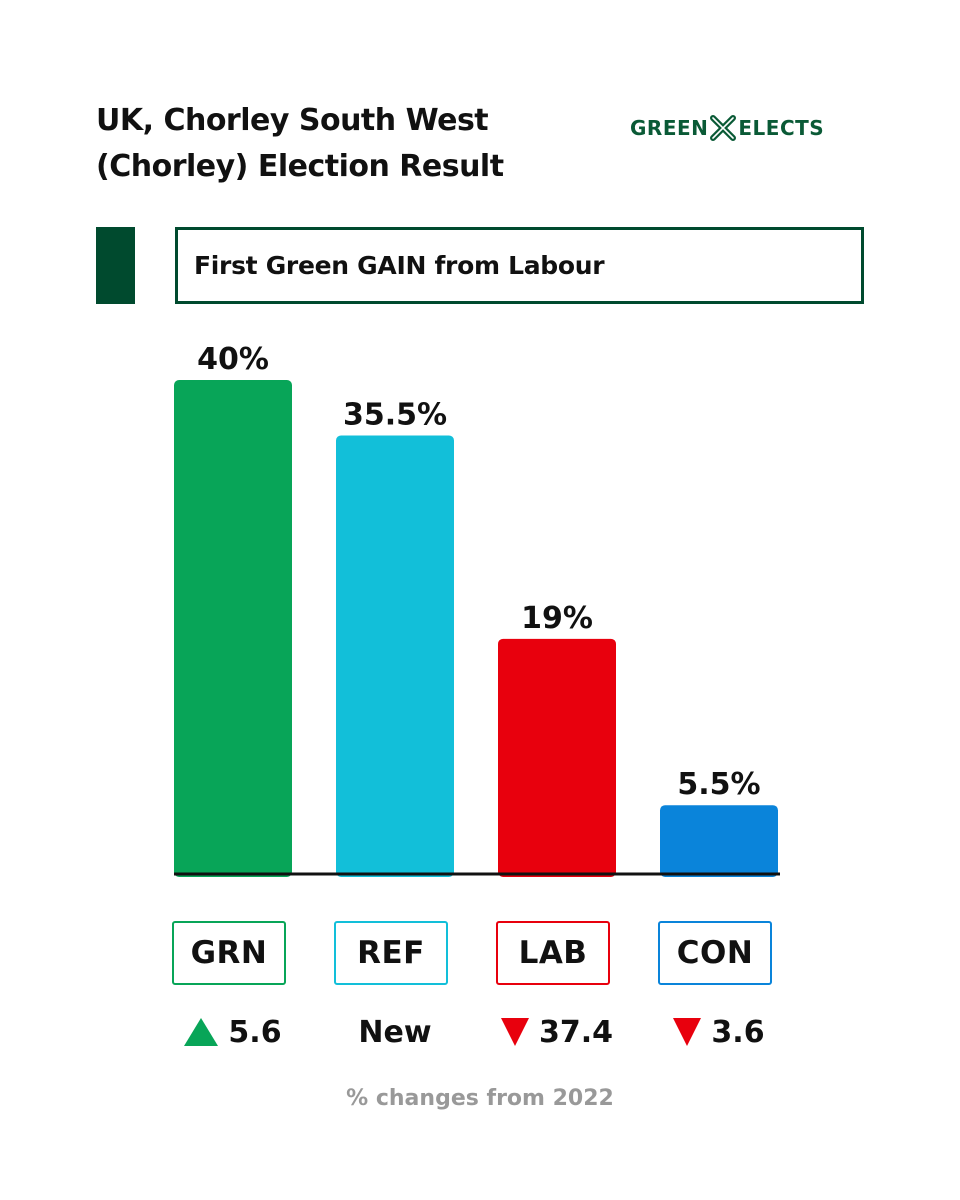 The height and width of the screenshot is (1200, 960). What do you see at coordinates (480, 1098) in the screenshot?
I see `footnote: % changes from 2022` at bounding box center [480, 1098].